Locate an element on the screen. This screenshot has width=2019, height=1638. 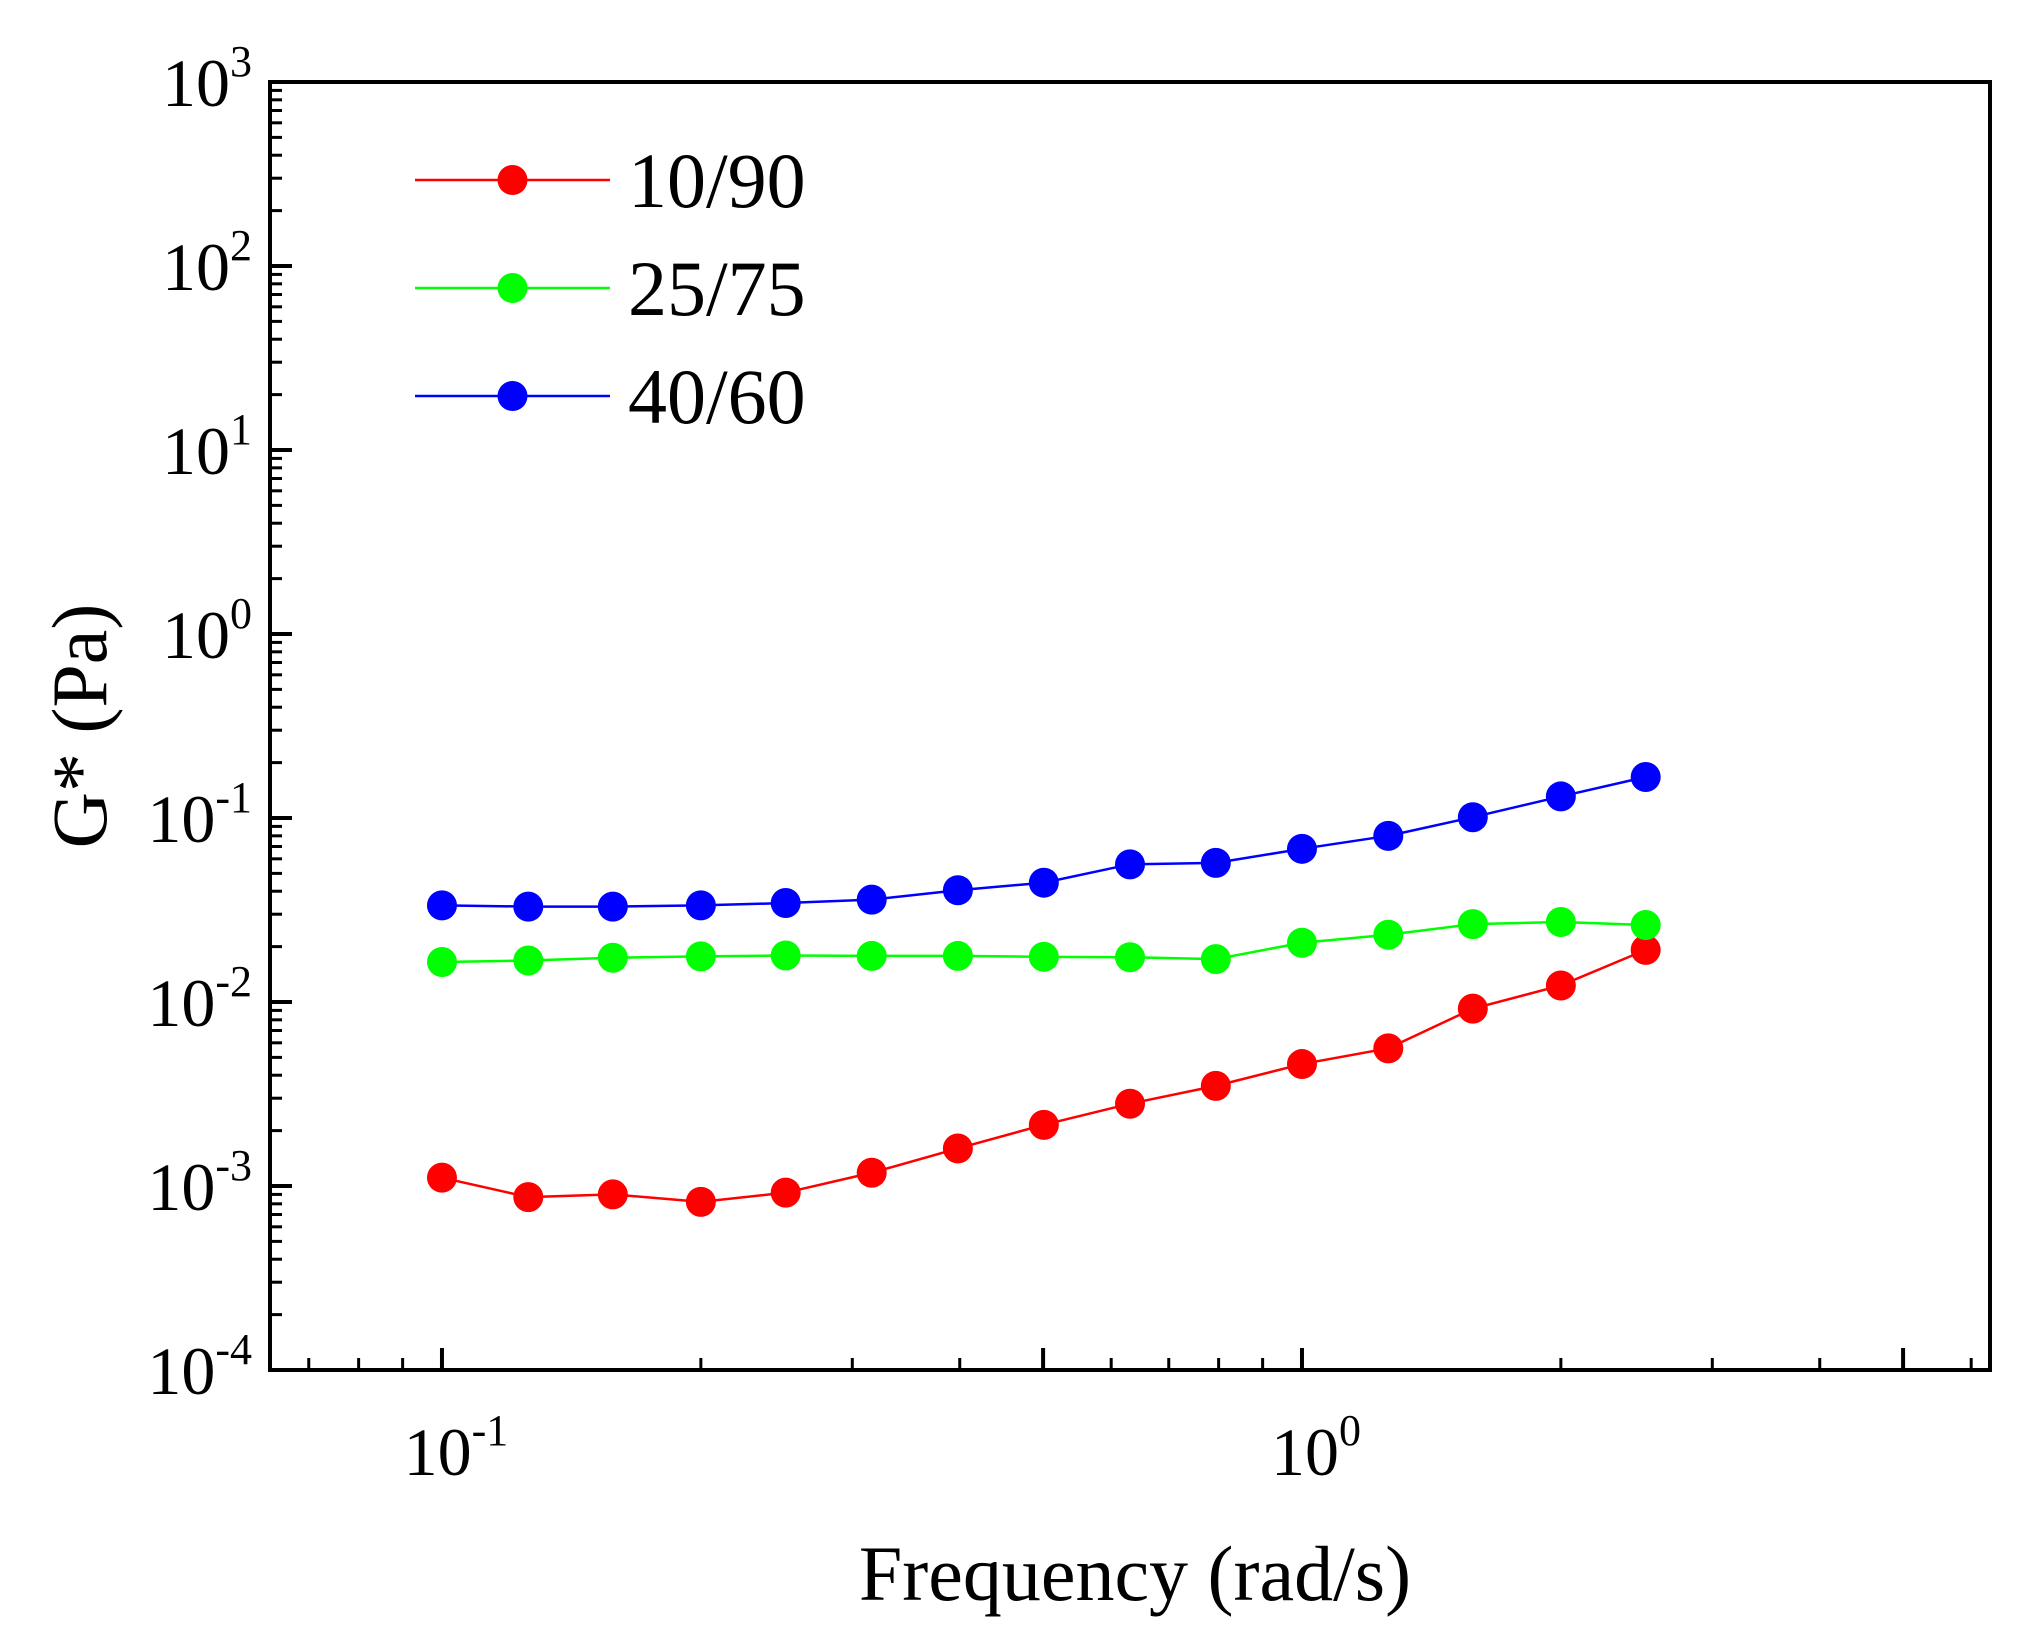
legend-label: 40/60 is located at coordinates (717, 396).